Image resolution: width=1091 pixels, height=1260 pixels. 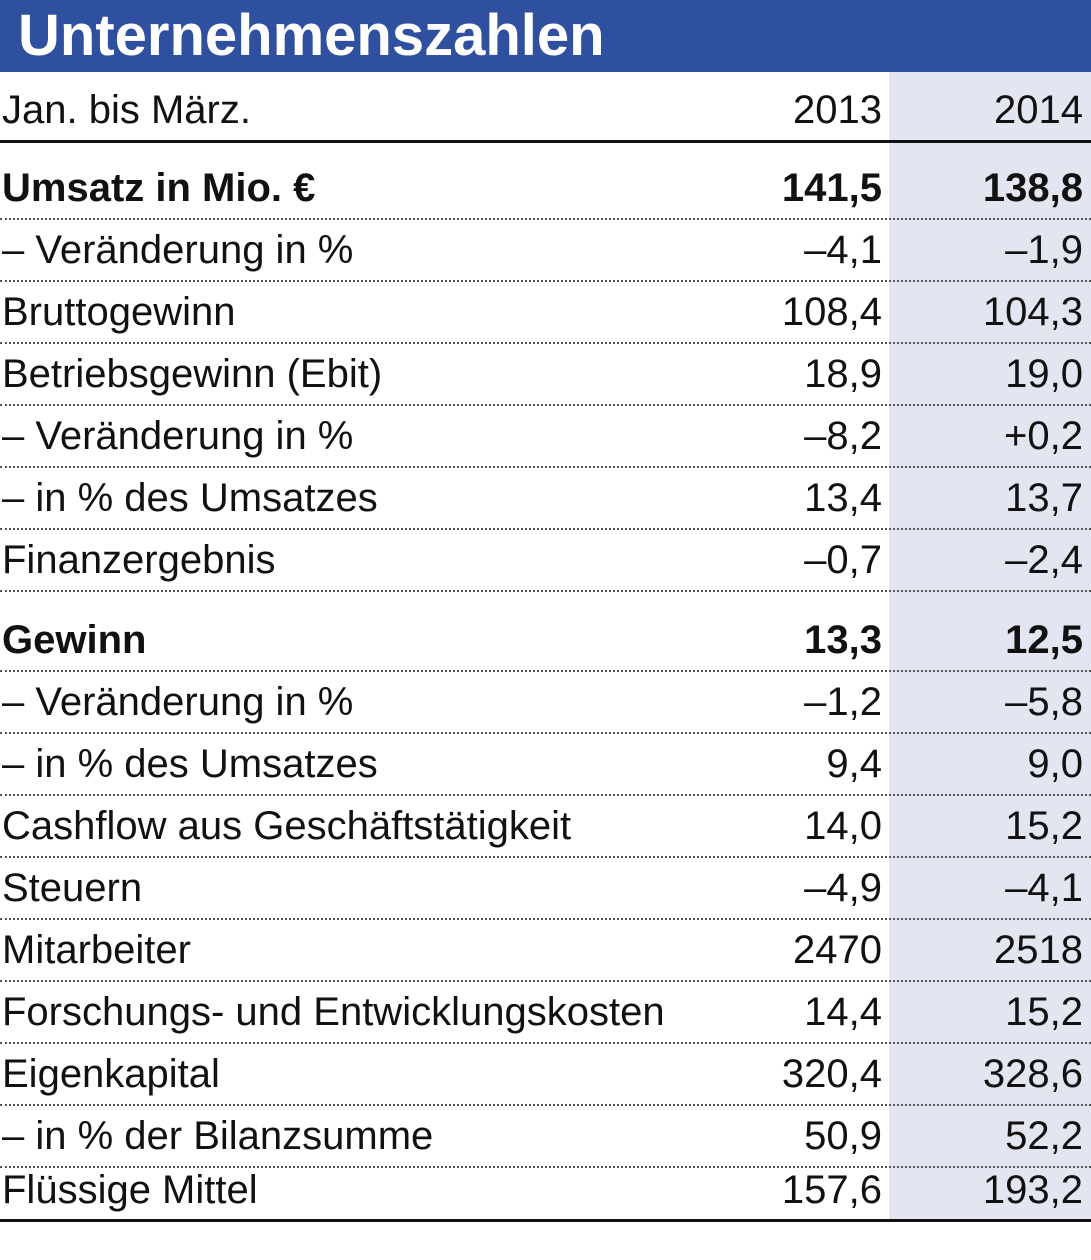 I want to click on row-value-2013: 50,9, so click(x=843, y=1136).